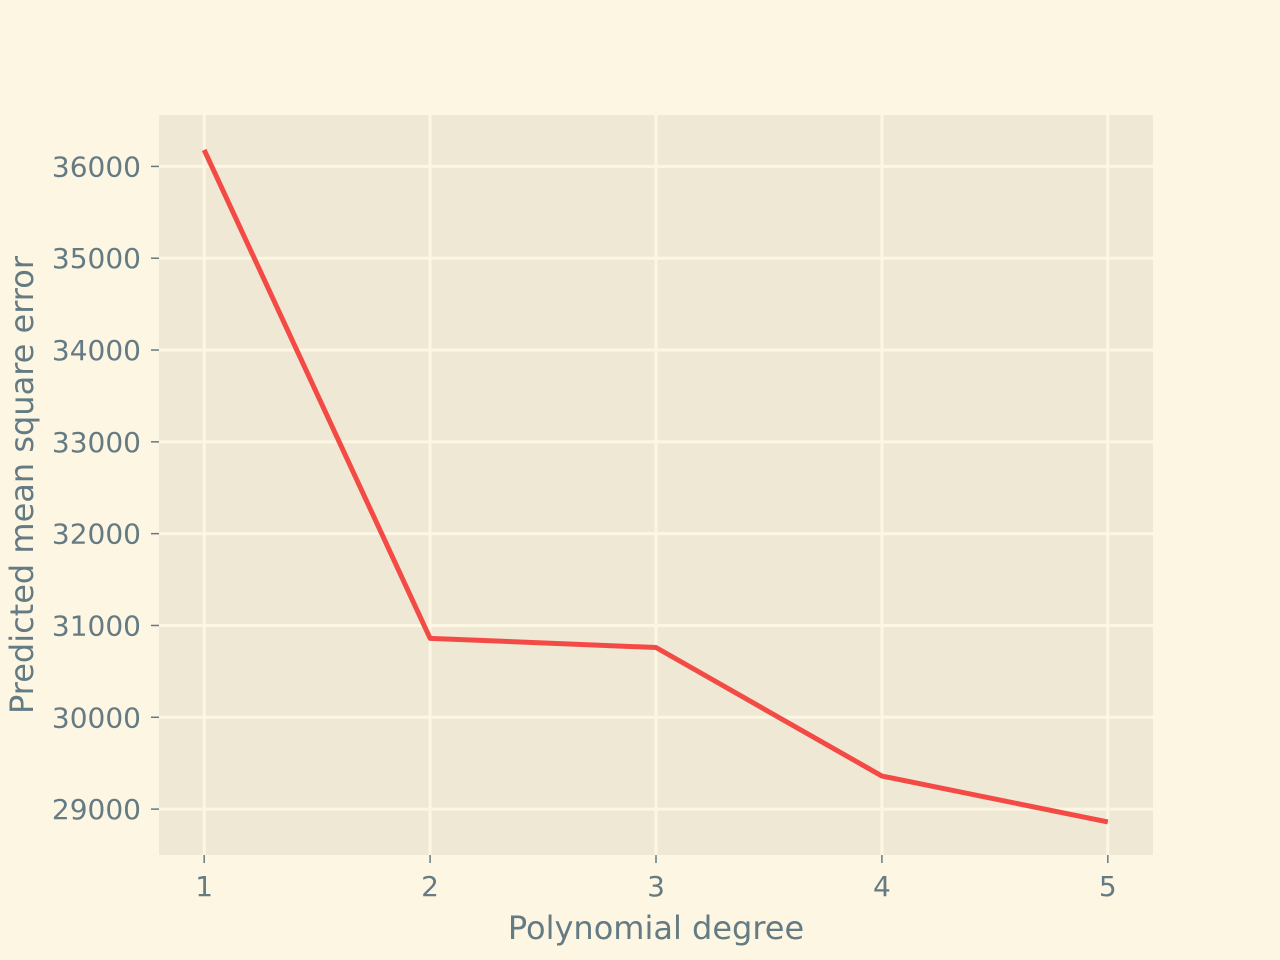  I want to click on x-tick-label: 3, so click(656, 886).